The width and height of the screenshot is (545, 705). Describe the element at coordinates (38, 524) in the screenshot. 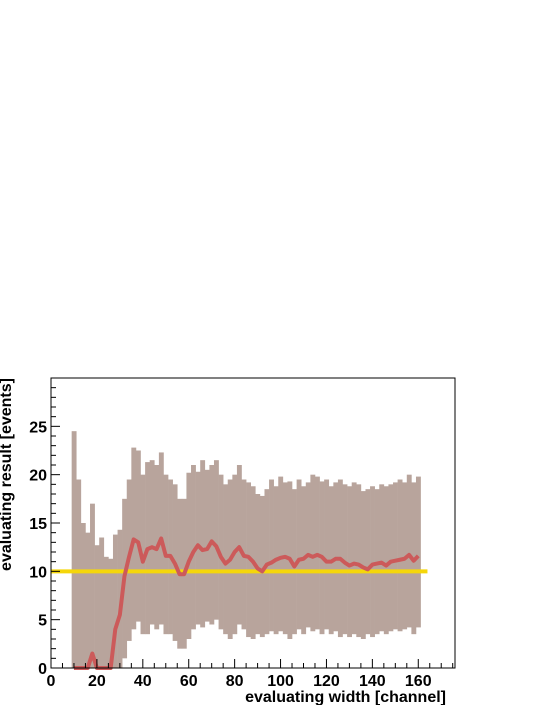

I see `y-tick-label: 15` at that location.